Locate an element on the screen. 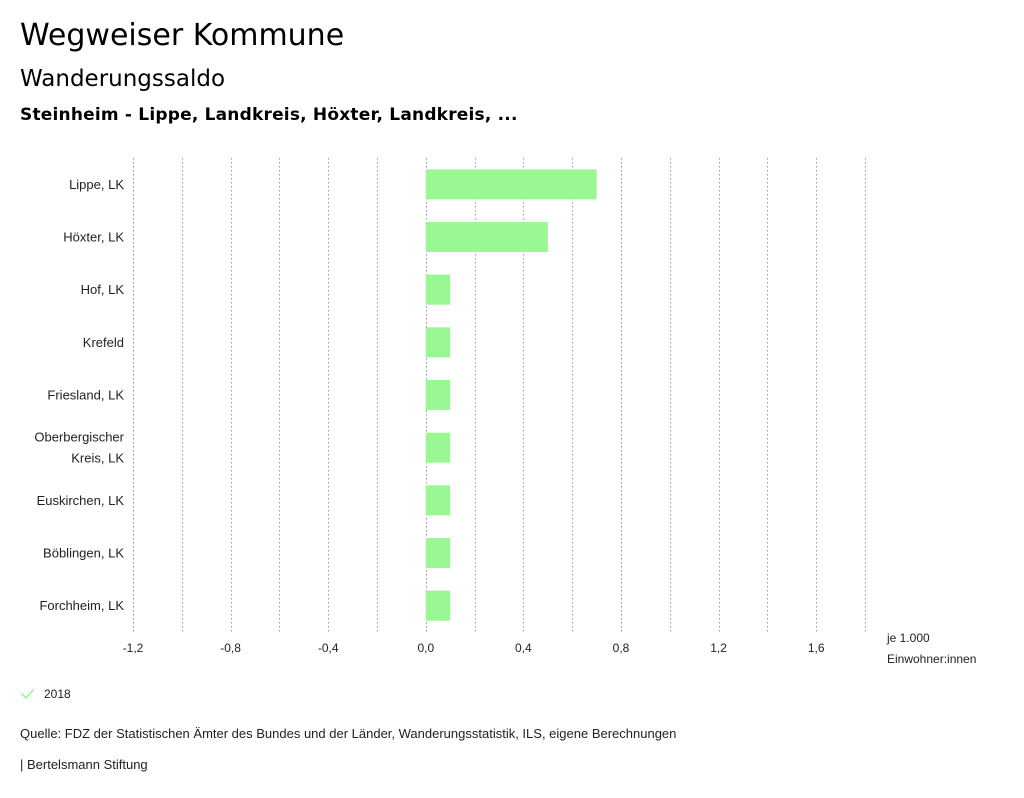  category-label: Oberbergischer Kreis, LK is located at coordinates (79, 448).